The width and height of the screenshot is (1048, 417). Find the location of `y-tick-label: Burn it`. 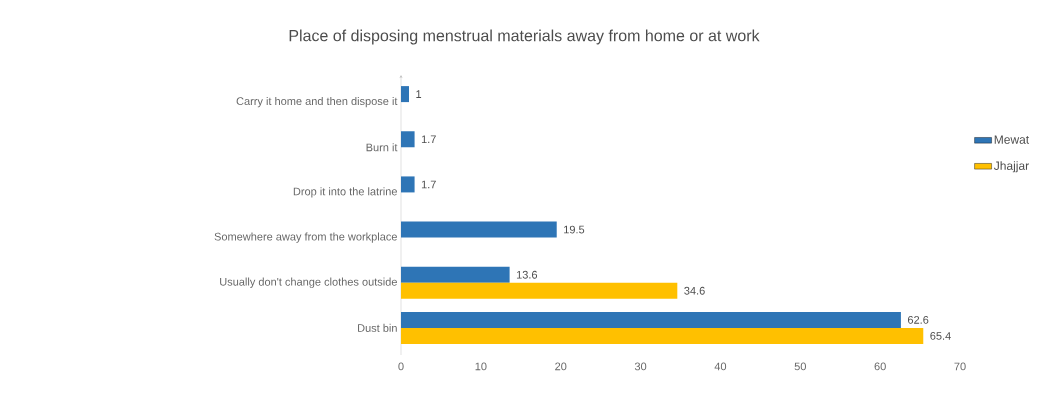

y-tick-label: Burn it is located at coordinates (382, 147).